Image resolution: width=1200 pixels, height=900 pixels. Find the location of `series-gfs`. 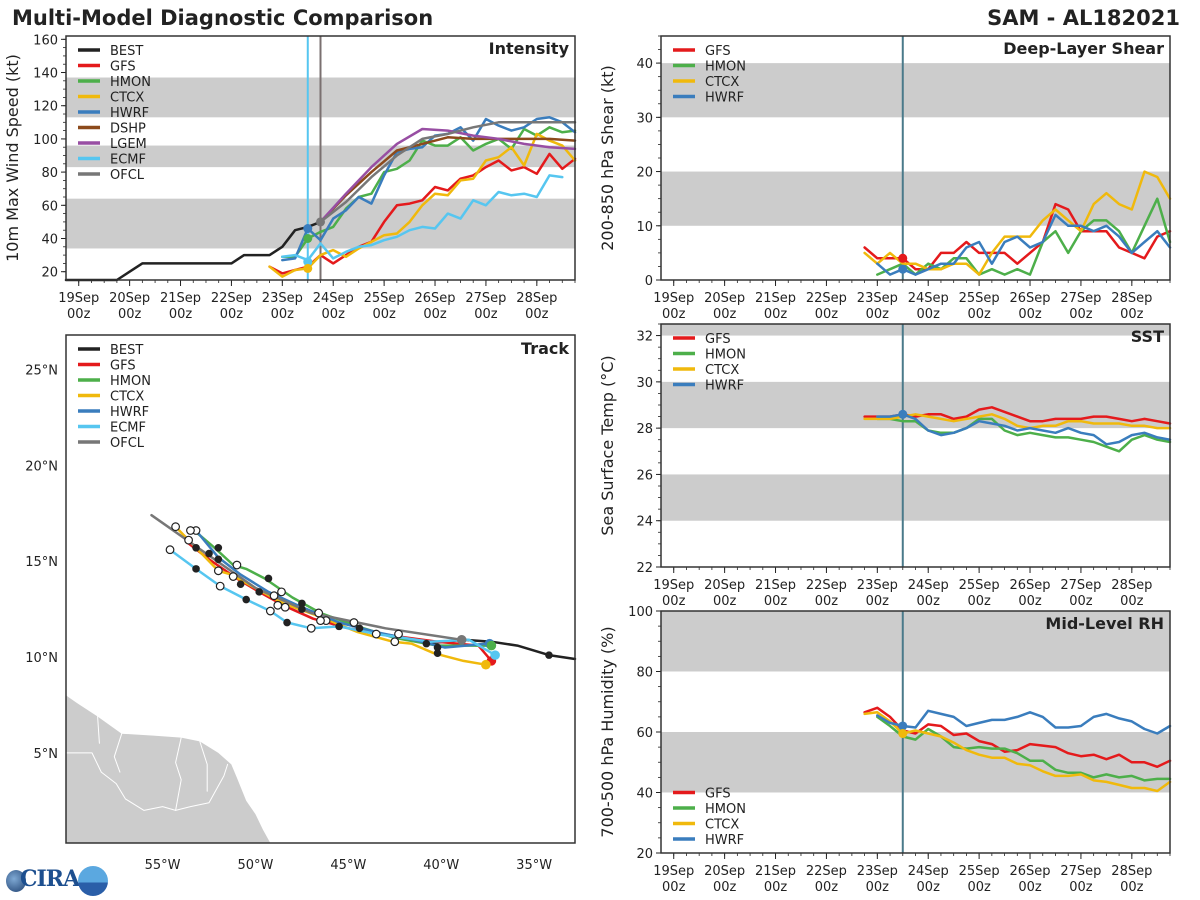

series-gfs is located at coordinates (1017, 415).